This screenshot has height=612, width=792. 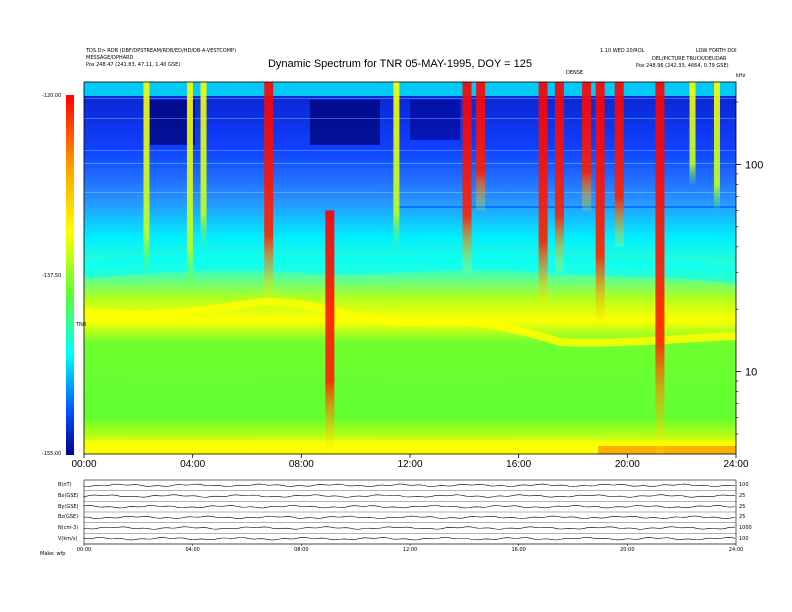 I want to click on lower-x-tick-label: 20:00, so click(x=627, y=550).